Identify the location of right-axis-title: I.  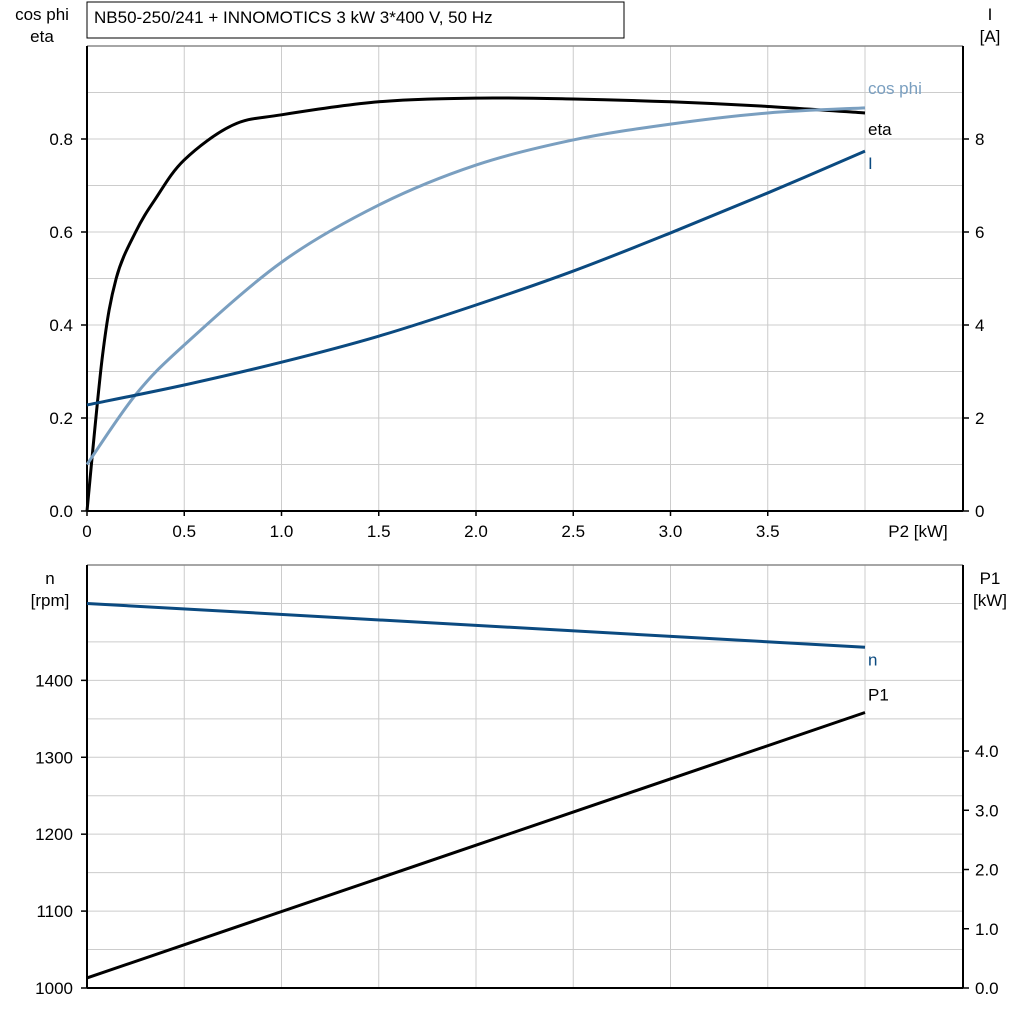
(990, 14).